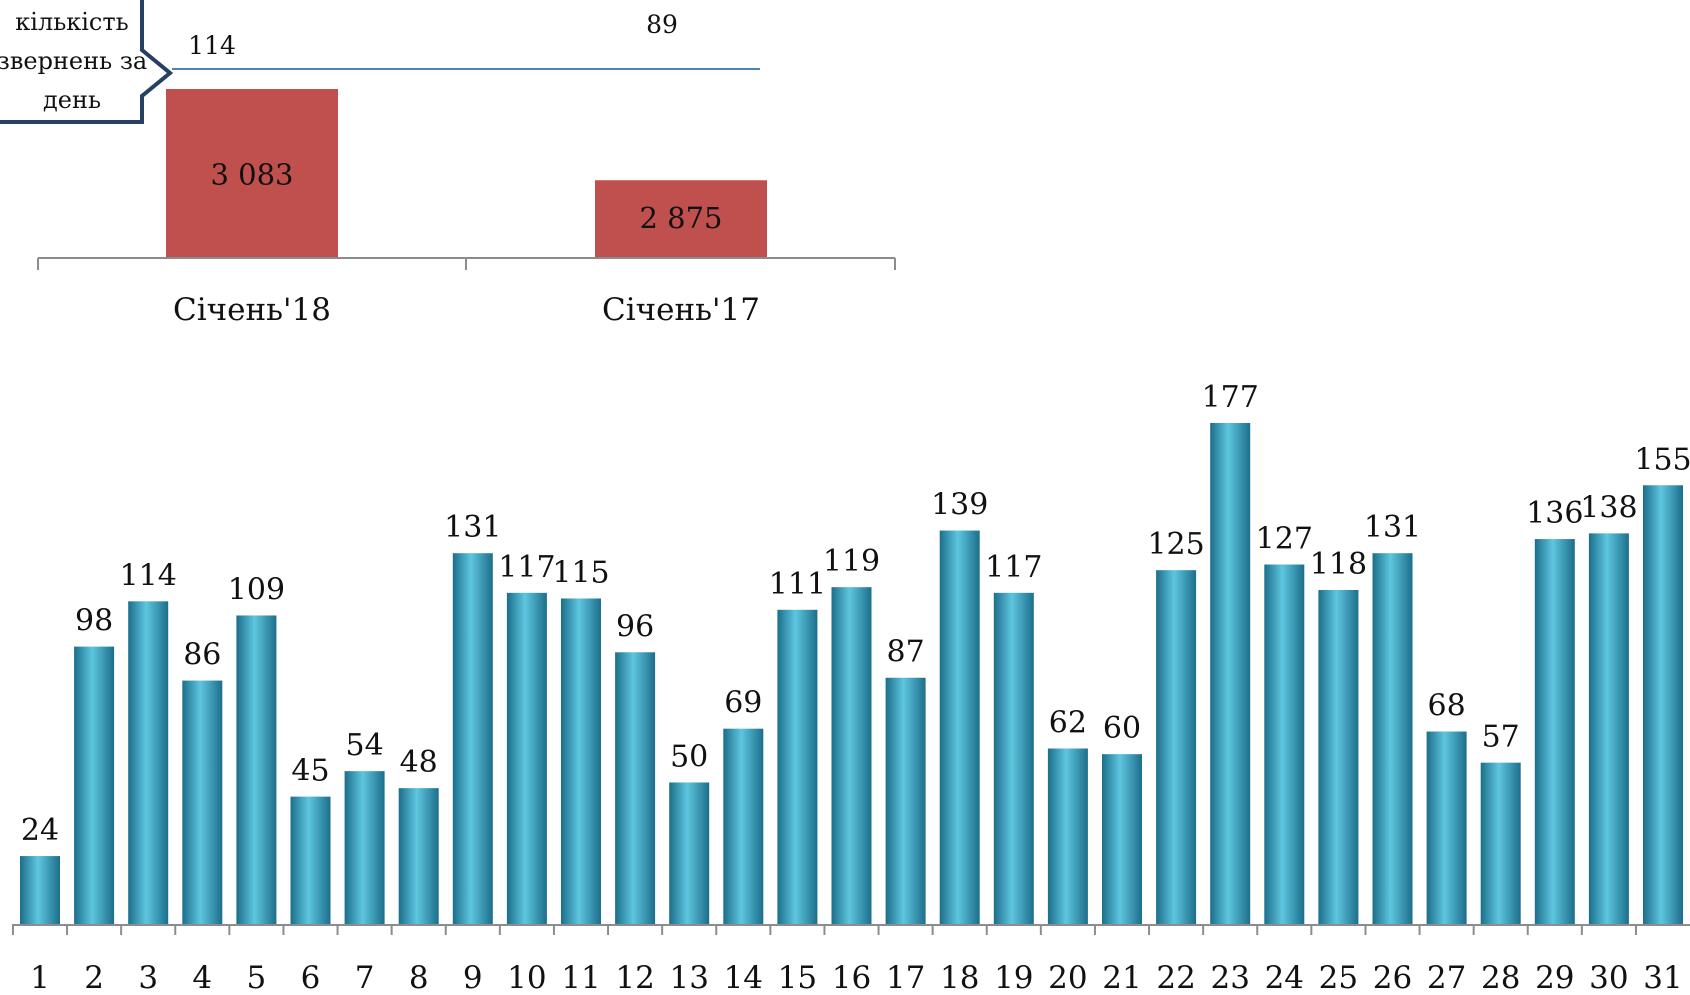 This screenshot has width=1690, height=995. Describe the element at coordinates (94, 977) in the screenshot. I see `day-label: 2` at that location.